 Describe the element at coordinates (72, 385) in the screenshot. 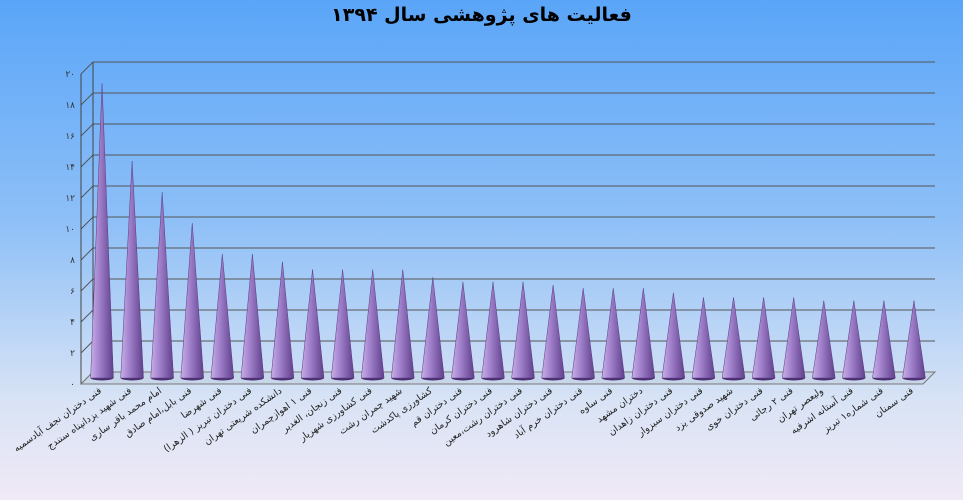

I see `y-tick-label: ۰` at that location.